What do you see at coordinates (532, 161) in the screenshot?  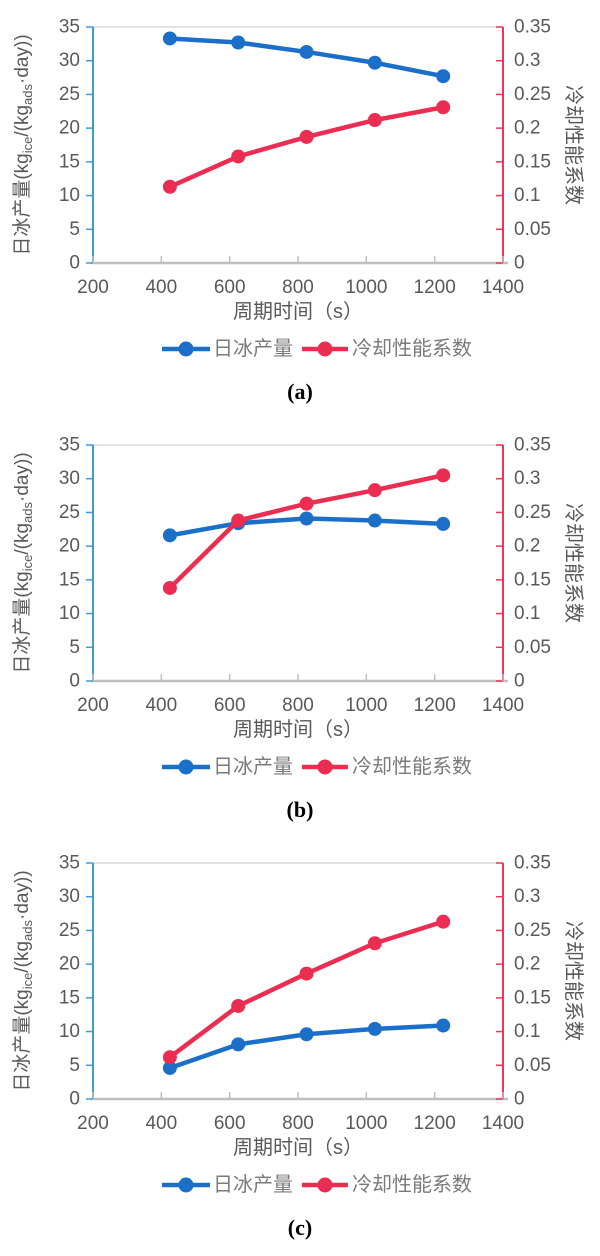 I see `right-tick-label: 0.15` at bounding box center [532, 161].